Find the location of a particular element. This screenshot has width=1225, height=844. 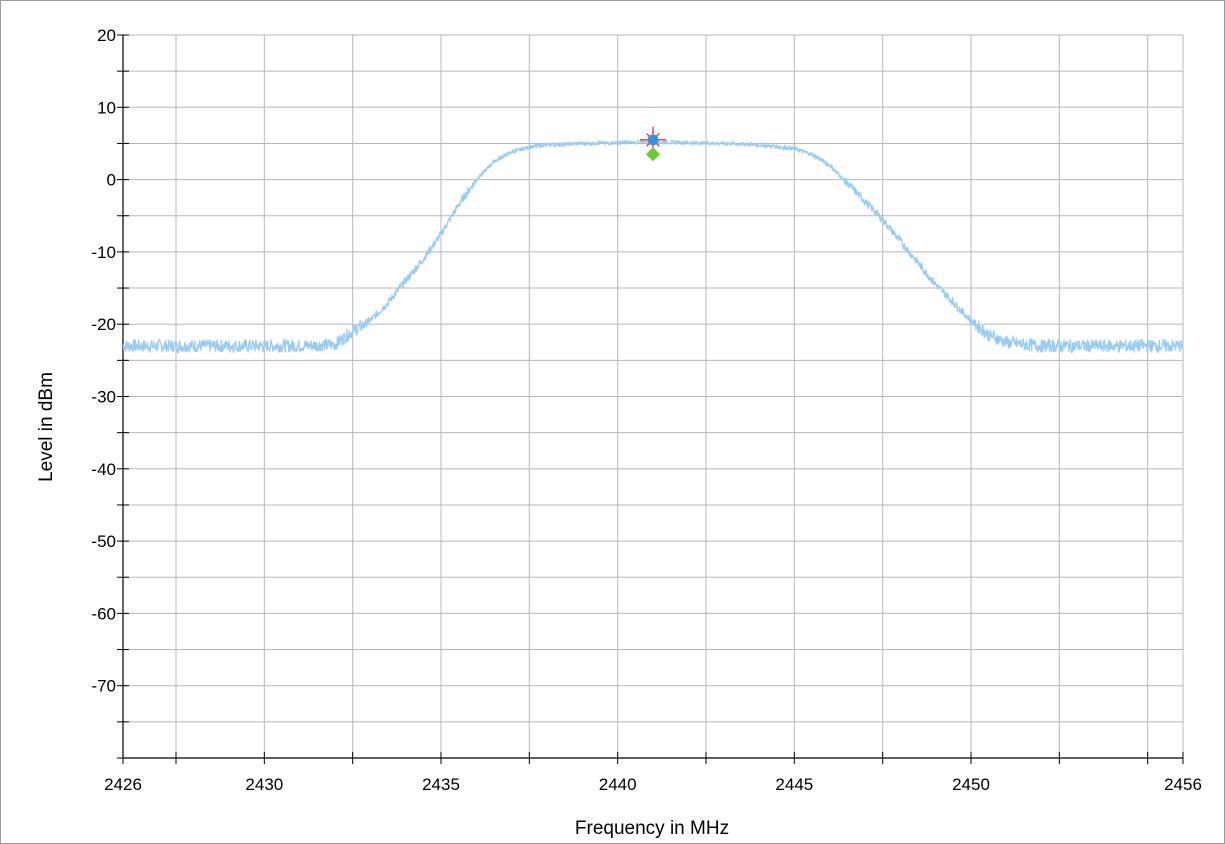

y-tick-label: -20 is located at coordinates (103, 324).